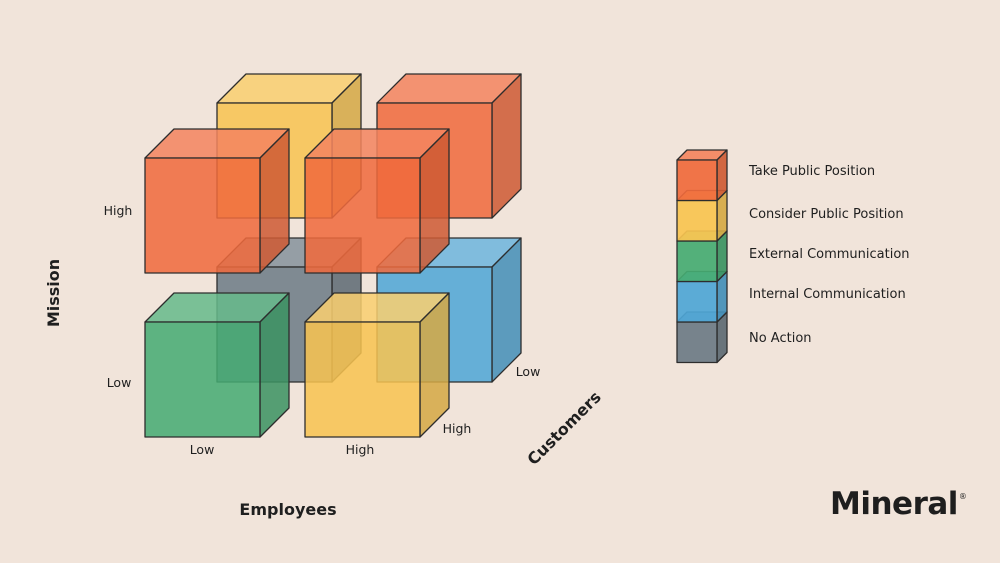 This screenshot has height=563, width=1000. I want to click on mission-high-tick: High, so click(118, 210).